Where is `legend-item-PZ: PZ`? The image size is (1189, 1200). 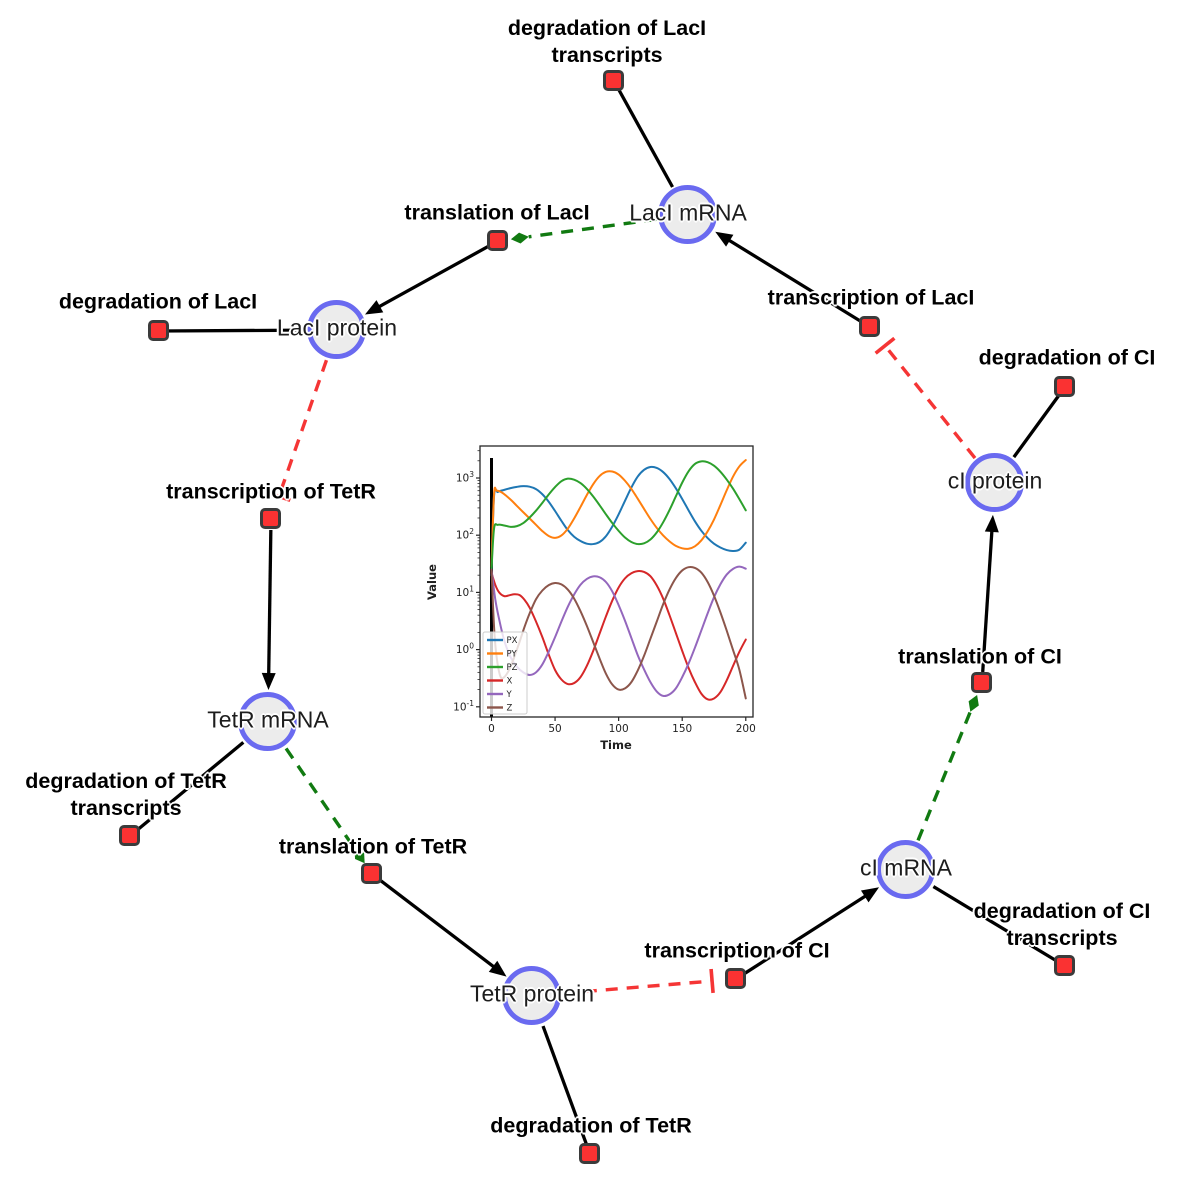
legend-item-PZ: PZ is located at coordinates (502, 668).